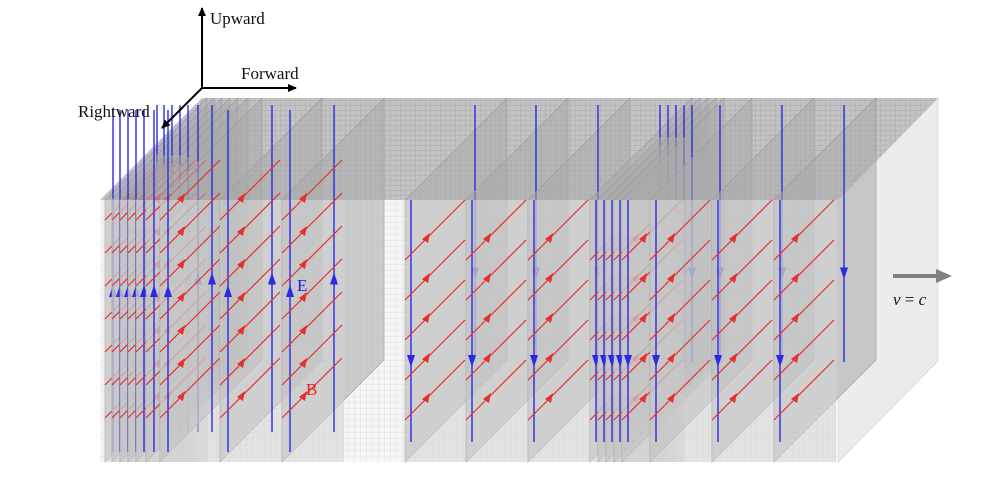 This screenshot has height=477, width=1003. I want to click on front-a-slab-face, so click(251, 331).